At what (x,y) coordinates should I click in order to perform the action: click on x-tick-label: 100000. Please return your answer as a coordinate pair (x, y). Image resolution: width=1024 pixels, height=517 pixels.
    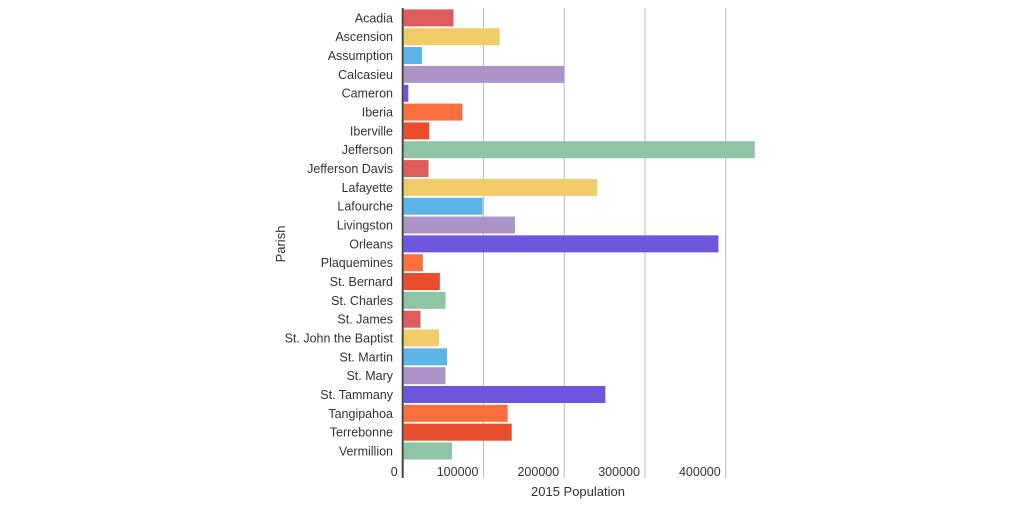
    Looking at the image, I should click on (458, 472).